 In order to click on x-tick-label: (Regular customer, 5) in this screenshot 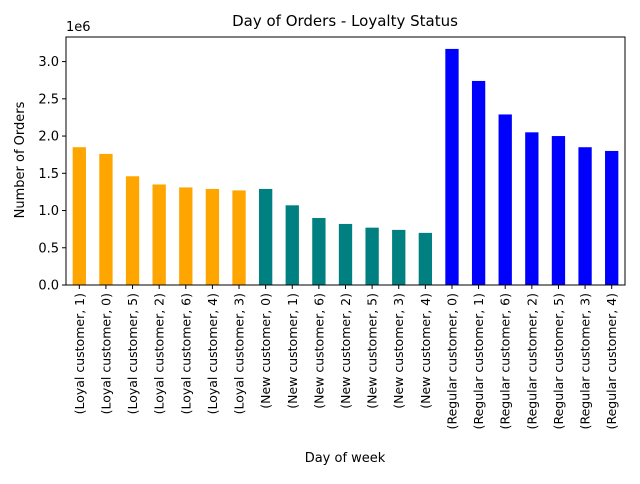, I will do `click(558, 361)`.